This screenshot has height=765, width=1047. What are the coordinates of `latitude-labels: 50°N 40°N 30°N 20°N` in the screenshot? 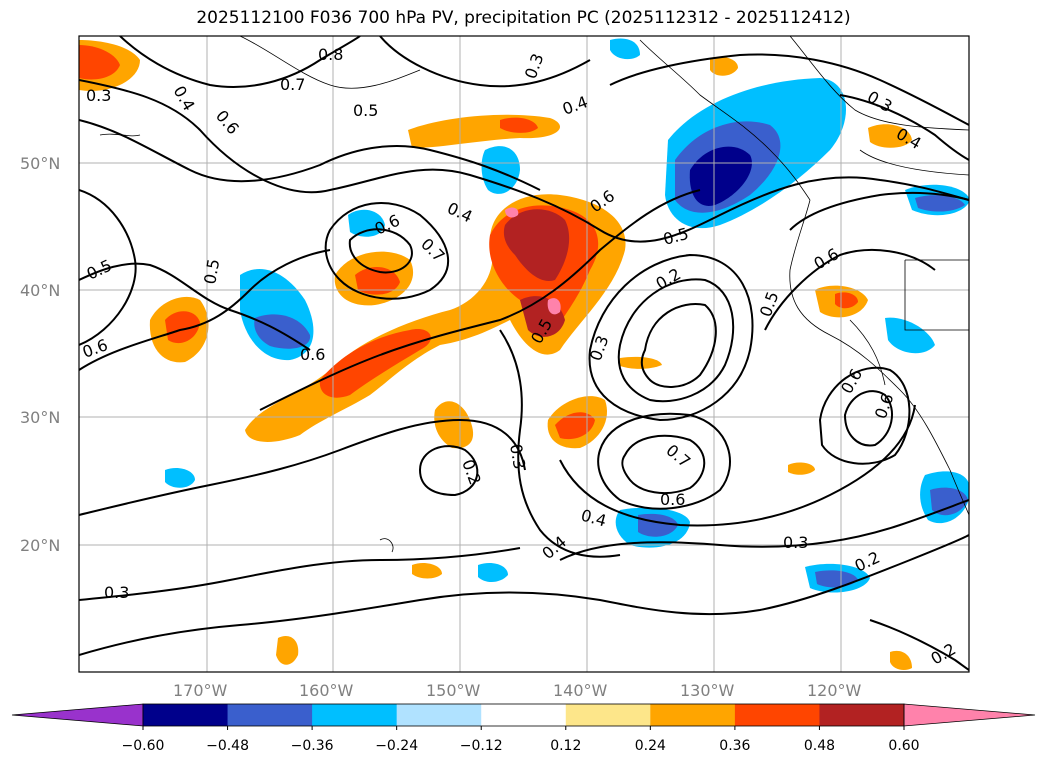 It's located at (40, 354).